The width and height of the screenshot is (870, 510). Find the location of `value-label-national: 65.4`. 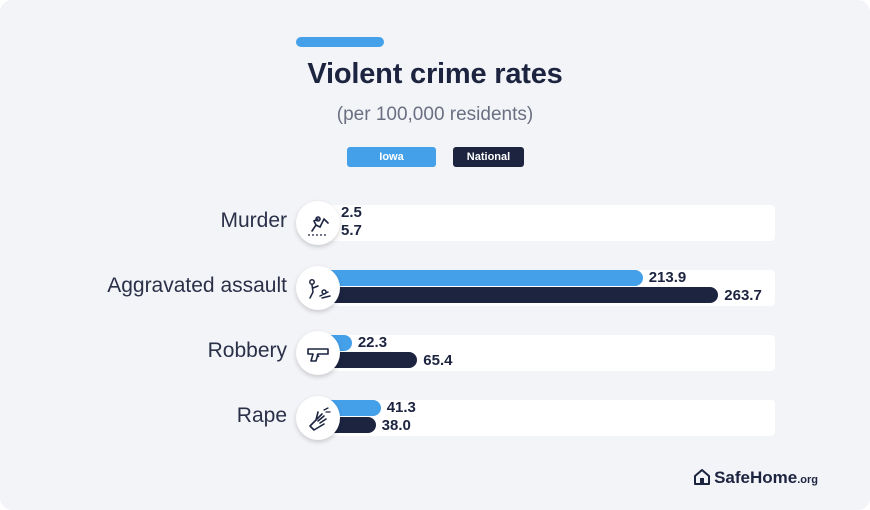

value-label-national: 65.4 is located at coordinates (438, 360).